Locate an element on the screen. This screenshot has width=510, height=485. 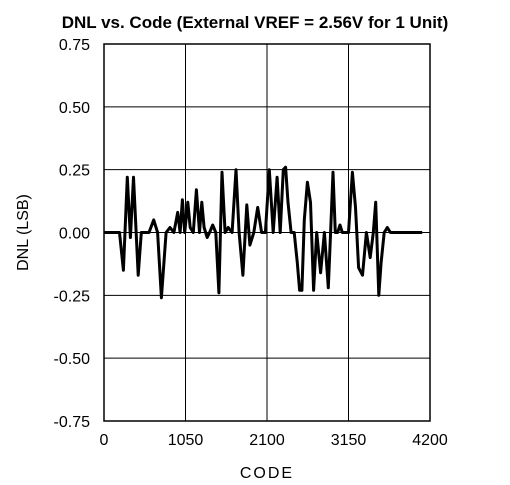
x-axis-label: CODE is located at coordinates (267, 473).